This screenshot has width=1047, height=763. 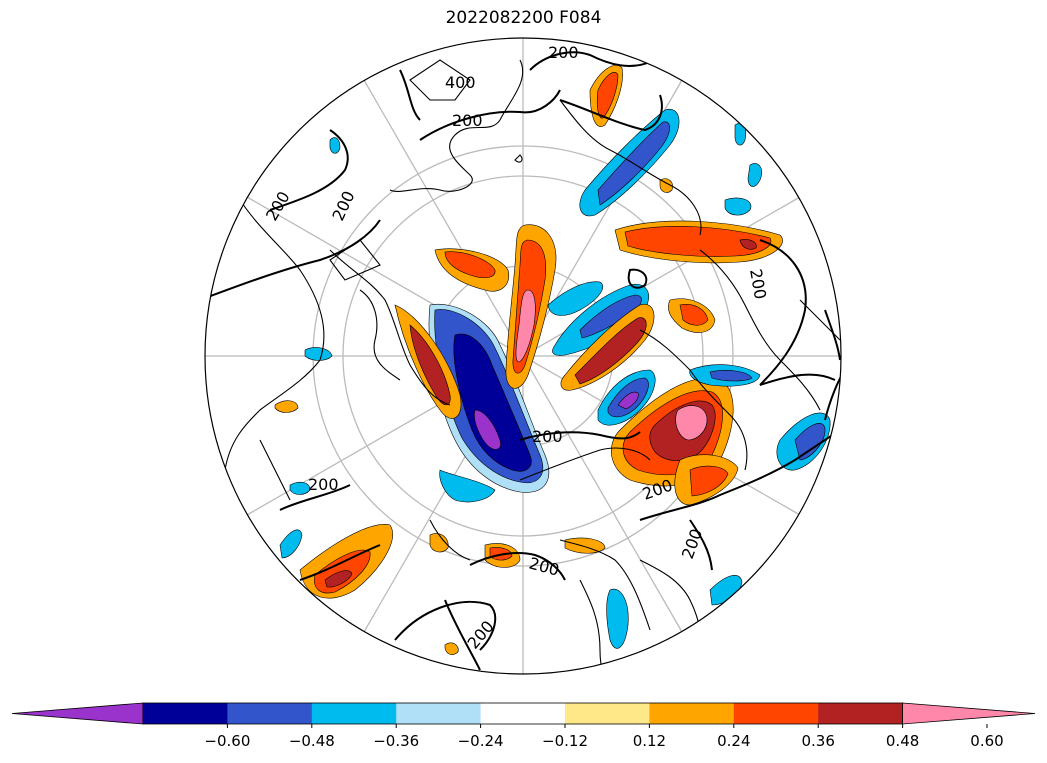 I want to click on contour-label: 400, so click(x=460, y=82).